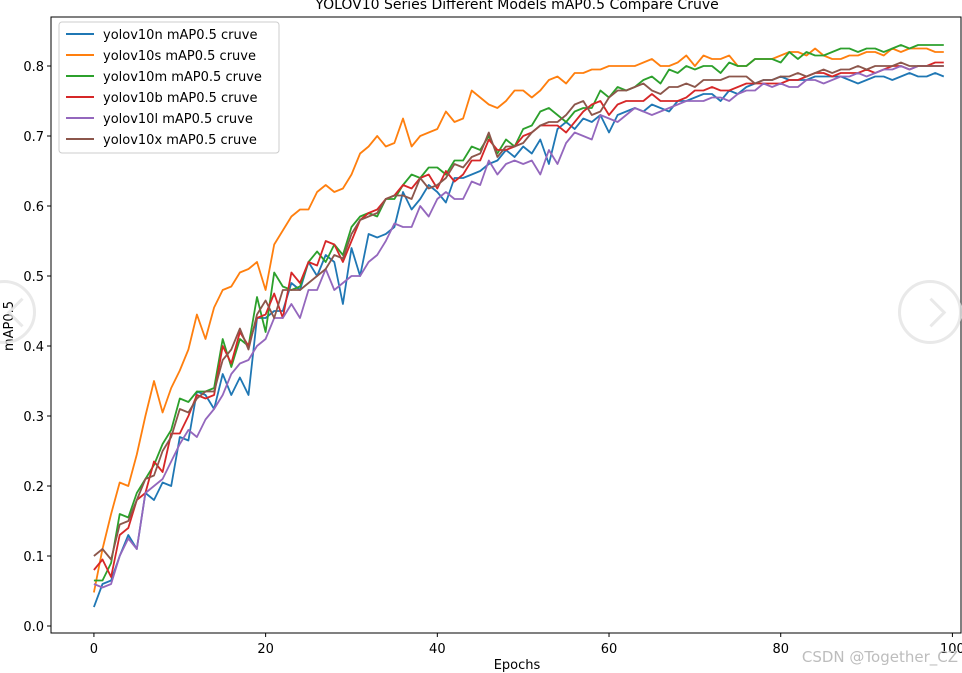  What do you see at coordinates (33, 347) in the screenshot?
I see `y-tick-label: 0.4` at bounding box center [33, 347].